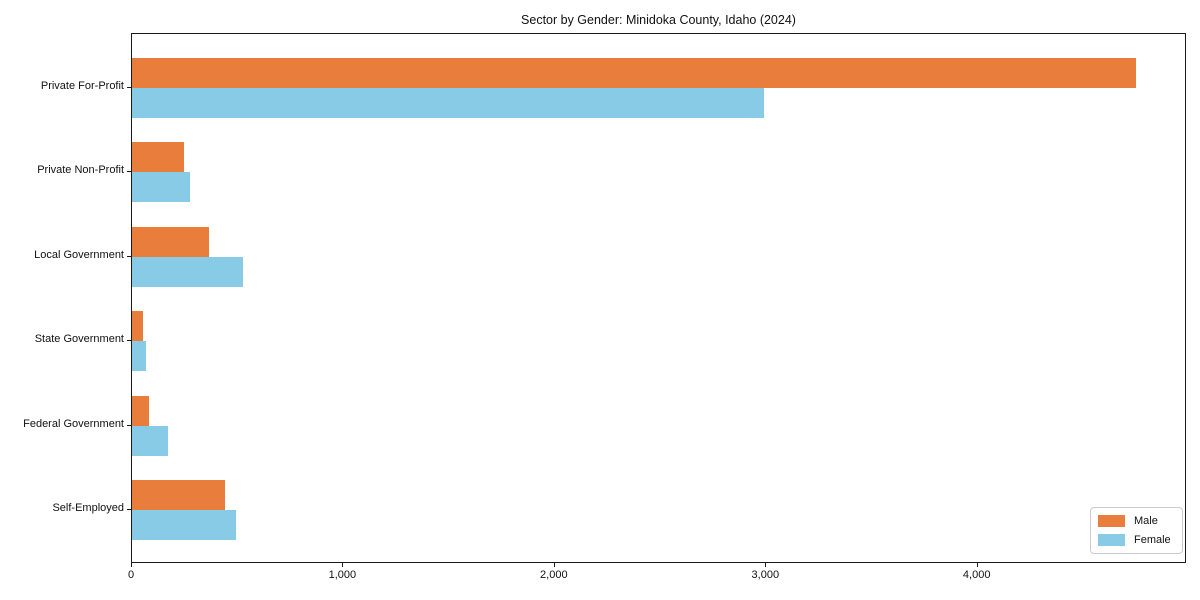  I want to click on legend-label-female: Female, so click(1152, 539).